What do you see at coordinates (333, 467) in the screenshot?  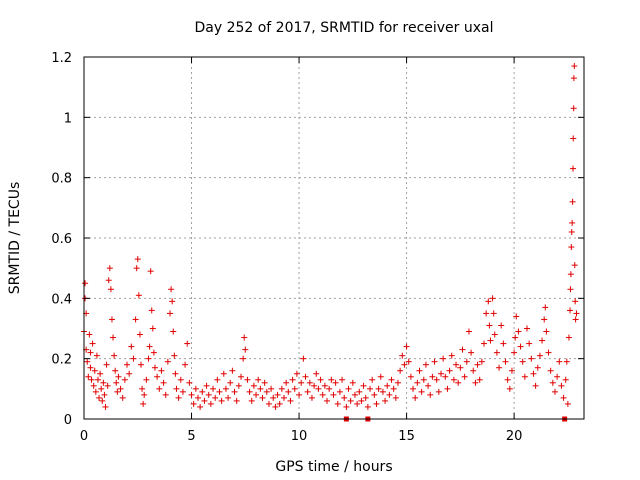 I see `x-axis-label: GPS time / hours` at bounding box center [333, 467].